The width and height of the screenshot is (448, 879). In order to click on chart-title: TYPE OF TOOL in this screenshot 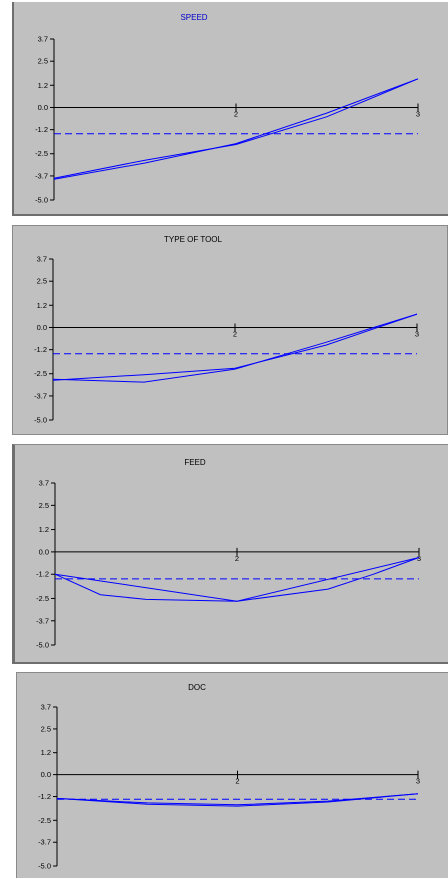, I will do `click(193, 239)`.